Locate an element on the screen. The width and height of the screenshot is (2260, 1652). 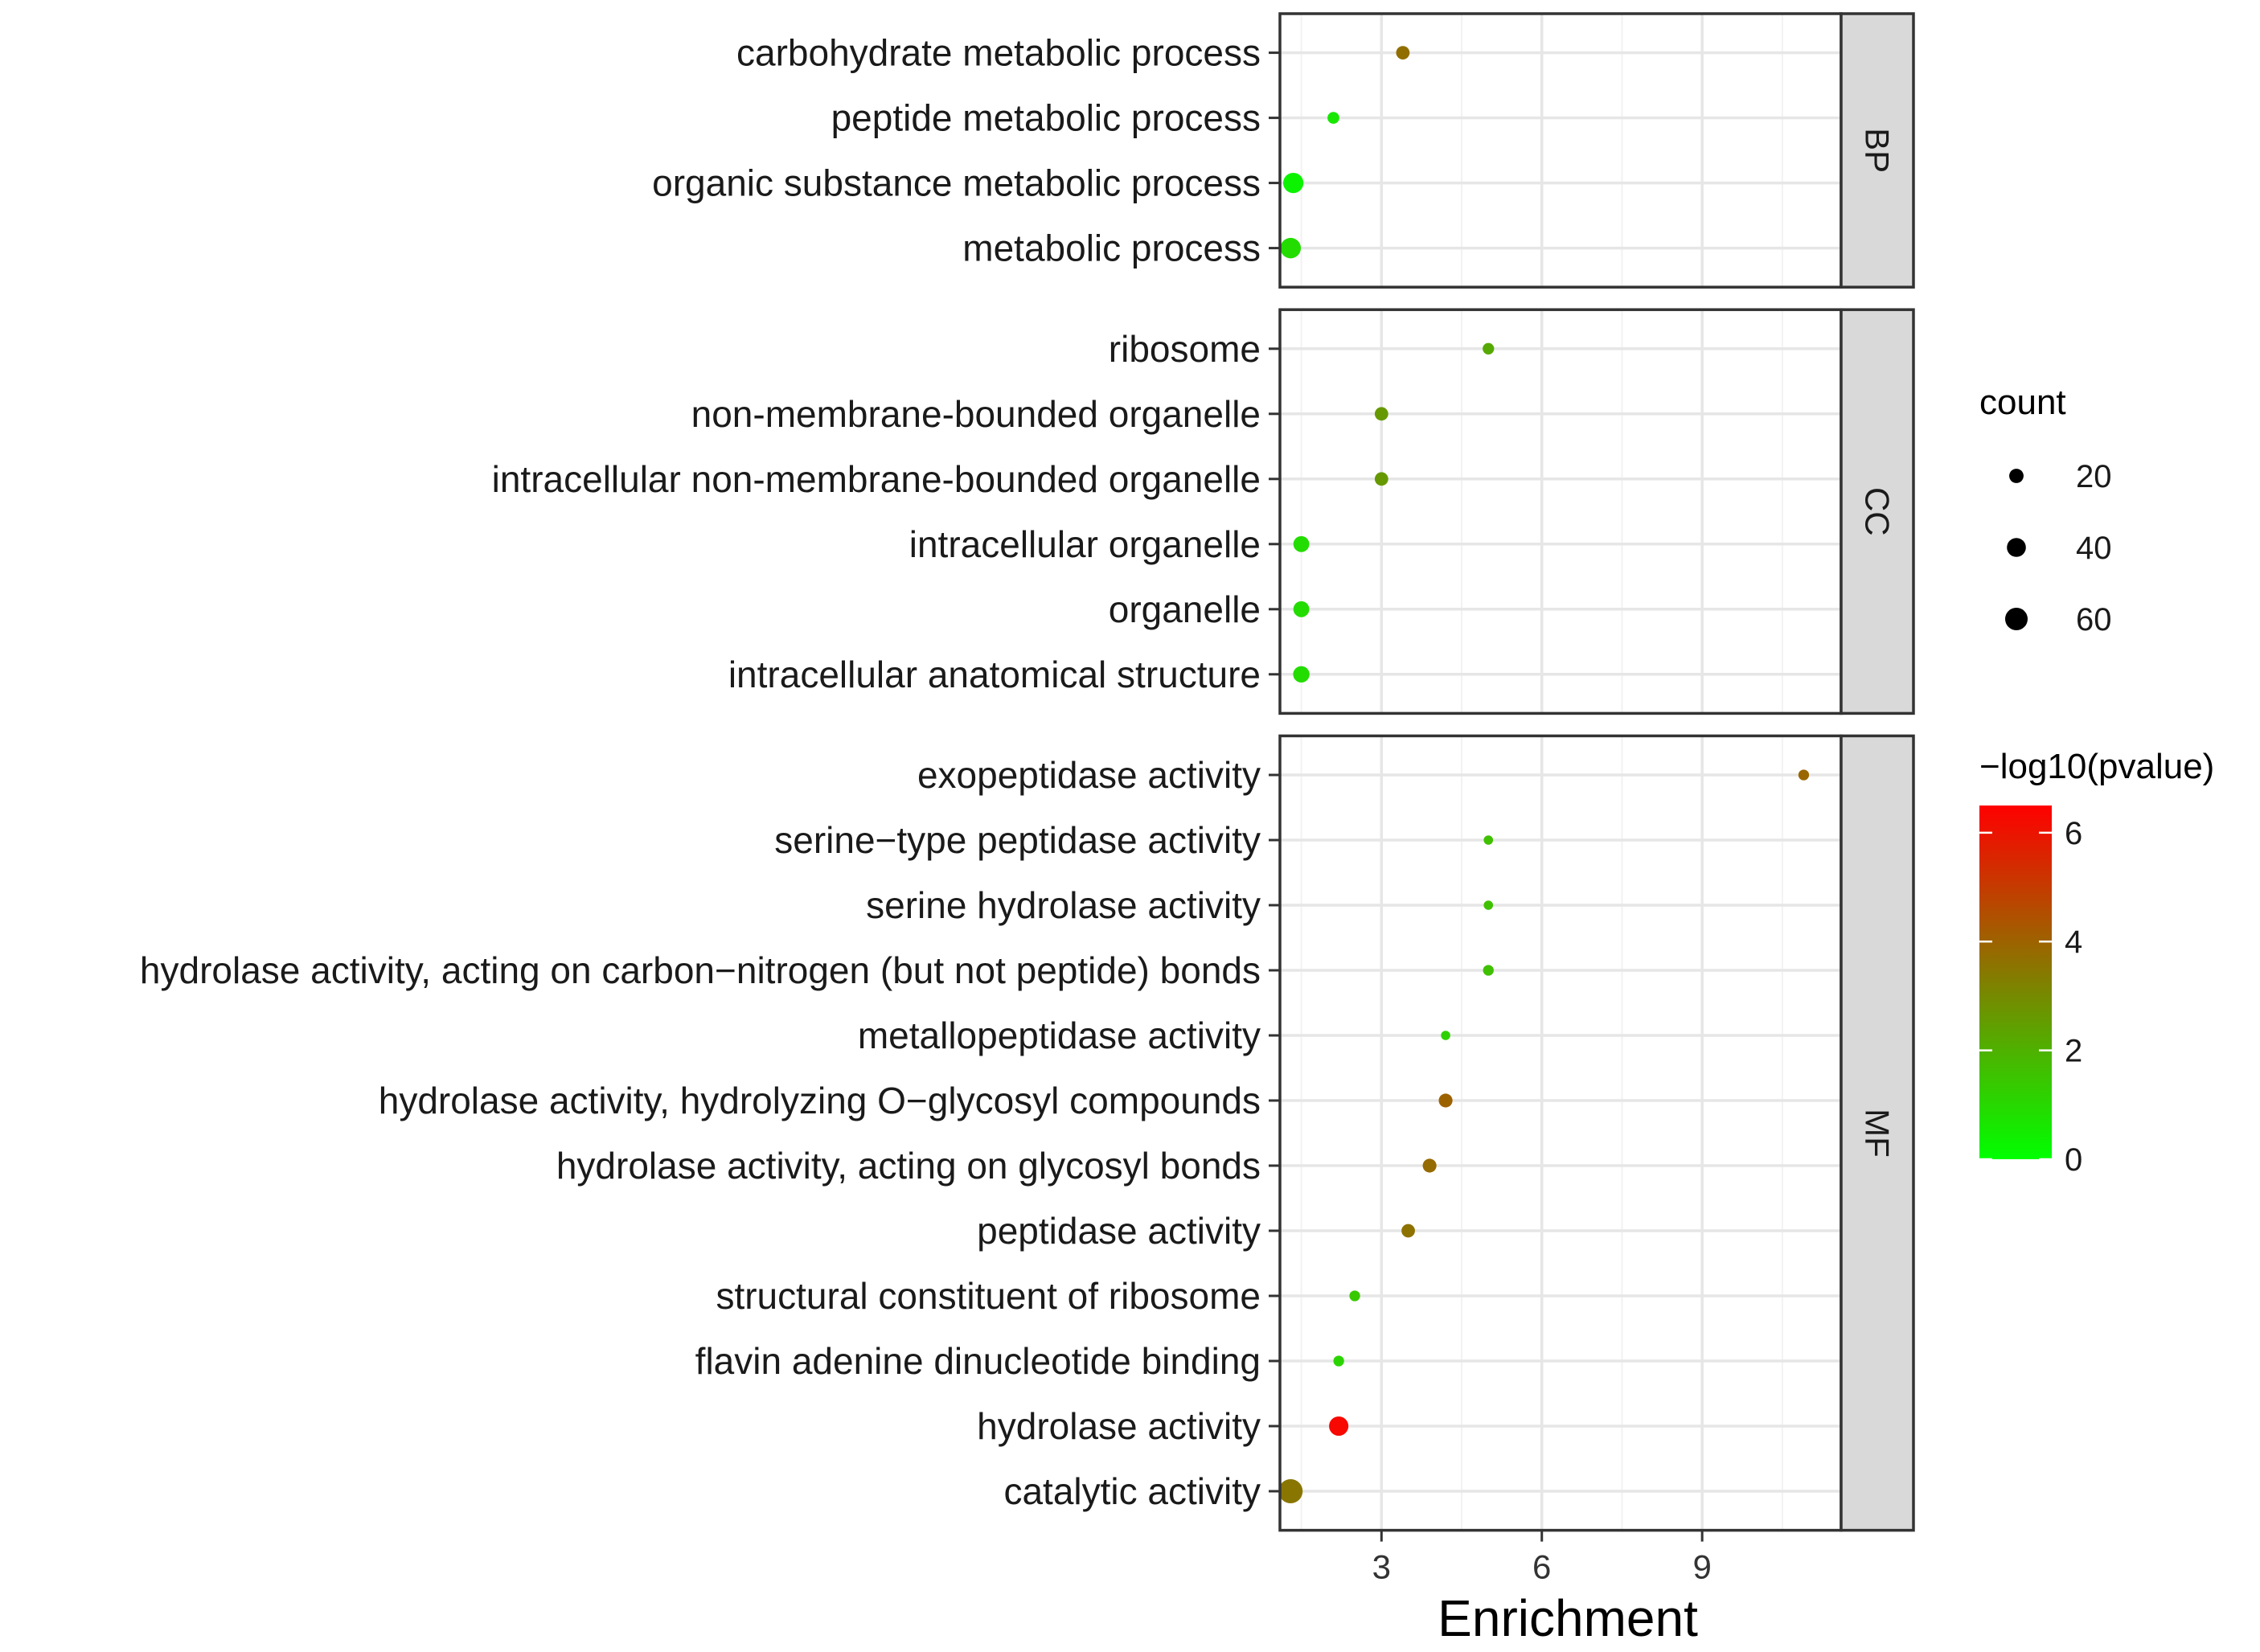
color-legend-label: 0 is located at coordinates (2073, 1160).